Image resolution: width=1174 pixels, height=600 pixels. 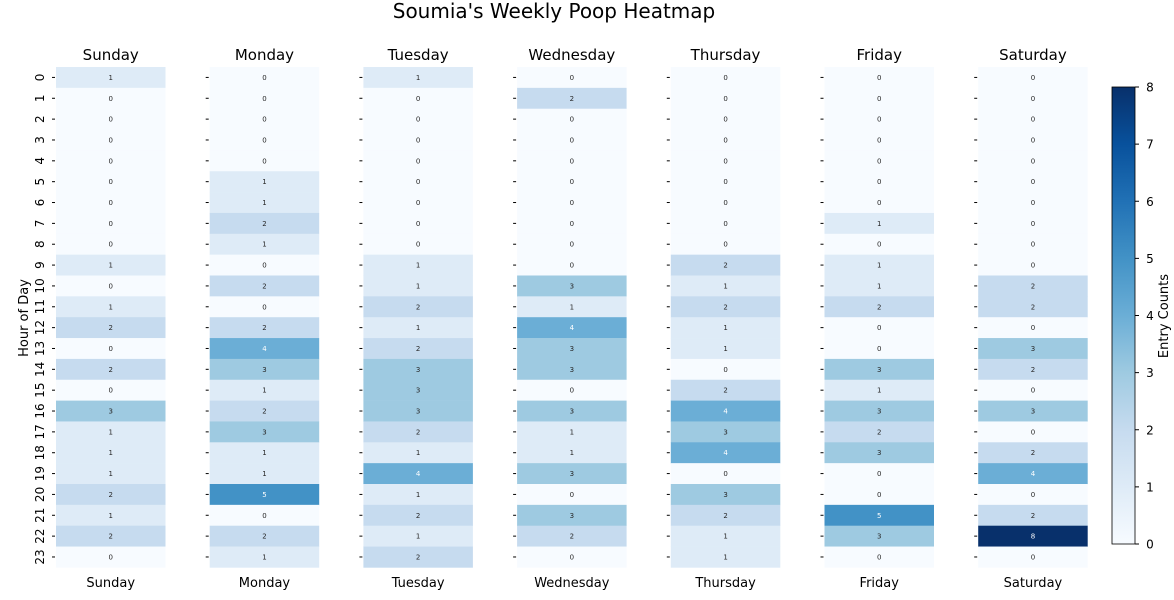 I want to click on cell-value-label: 5, so click(x=264, y=495).